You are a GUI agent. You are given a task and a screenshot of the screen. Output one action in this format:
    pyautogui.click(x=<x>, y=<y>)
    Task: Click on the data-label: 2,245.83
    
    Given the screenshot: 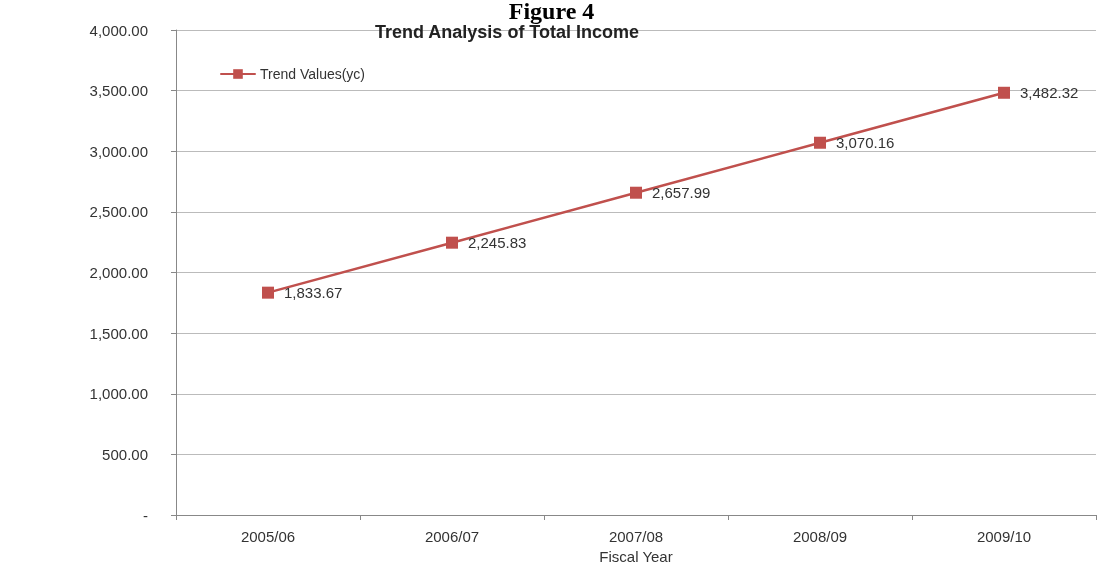 What is the action you would take?
    pyautogui.click(x=497, y=243)
    